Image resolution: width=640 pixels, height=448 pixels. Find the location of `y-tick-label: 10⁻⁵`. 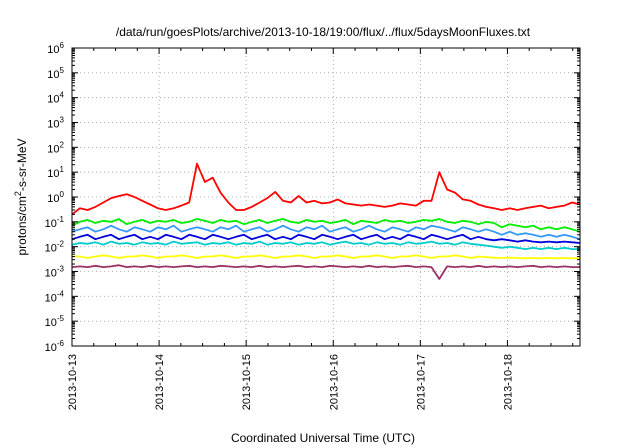

y-tick-label: 10⁻⁵ is located at coordinates (55, 321).